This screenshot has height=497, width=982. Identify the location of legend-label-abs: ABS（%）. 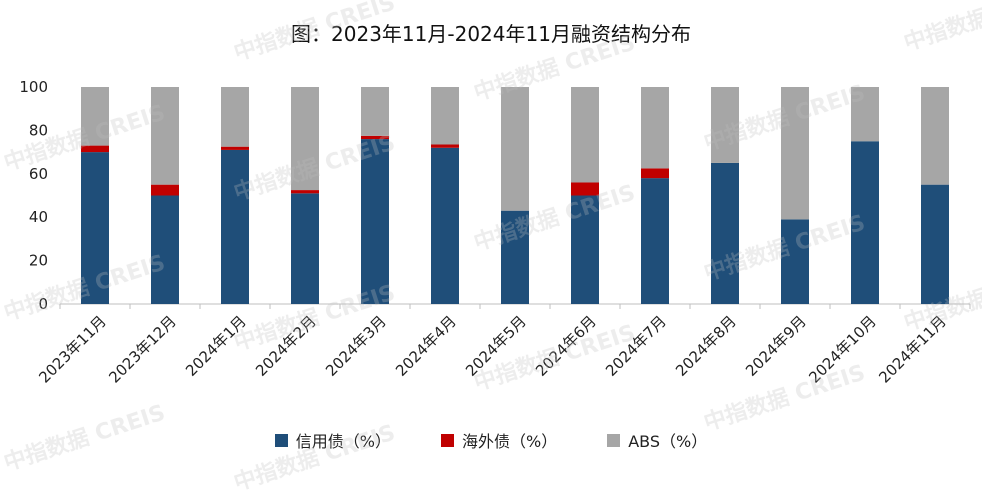
(668, 441).